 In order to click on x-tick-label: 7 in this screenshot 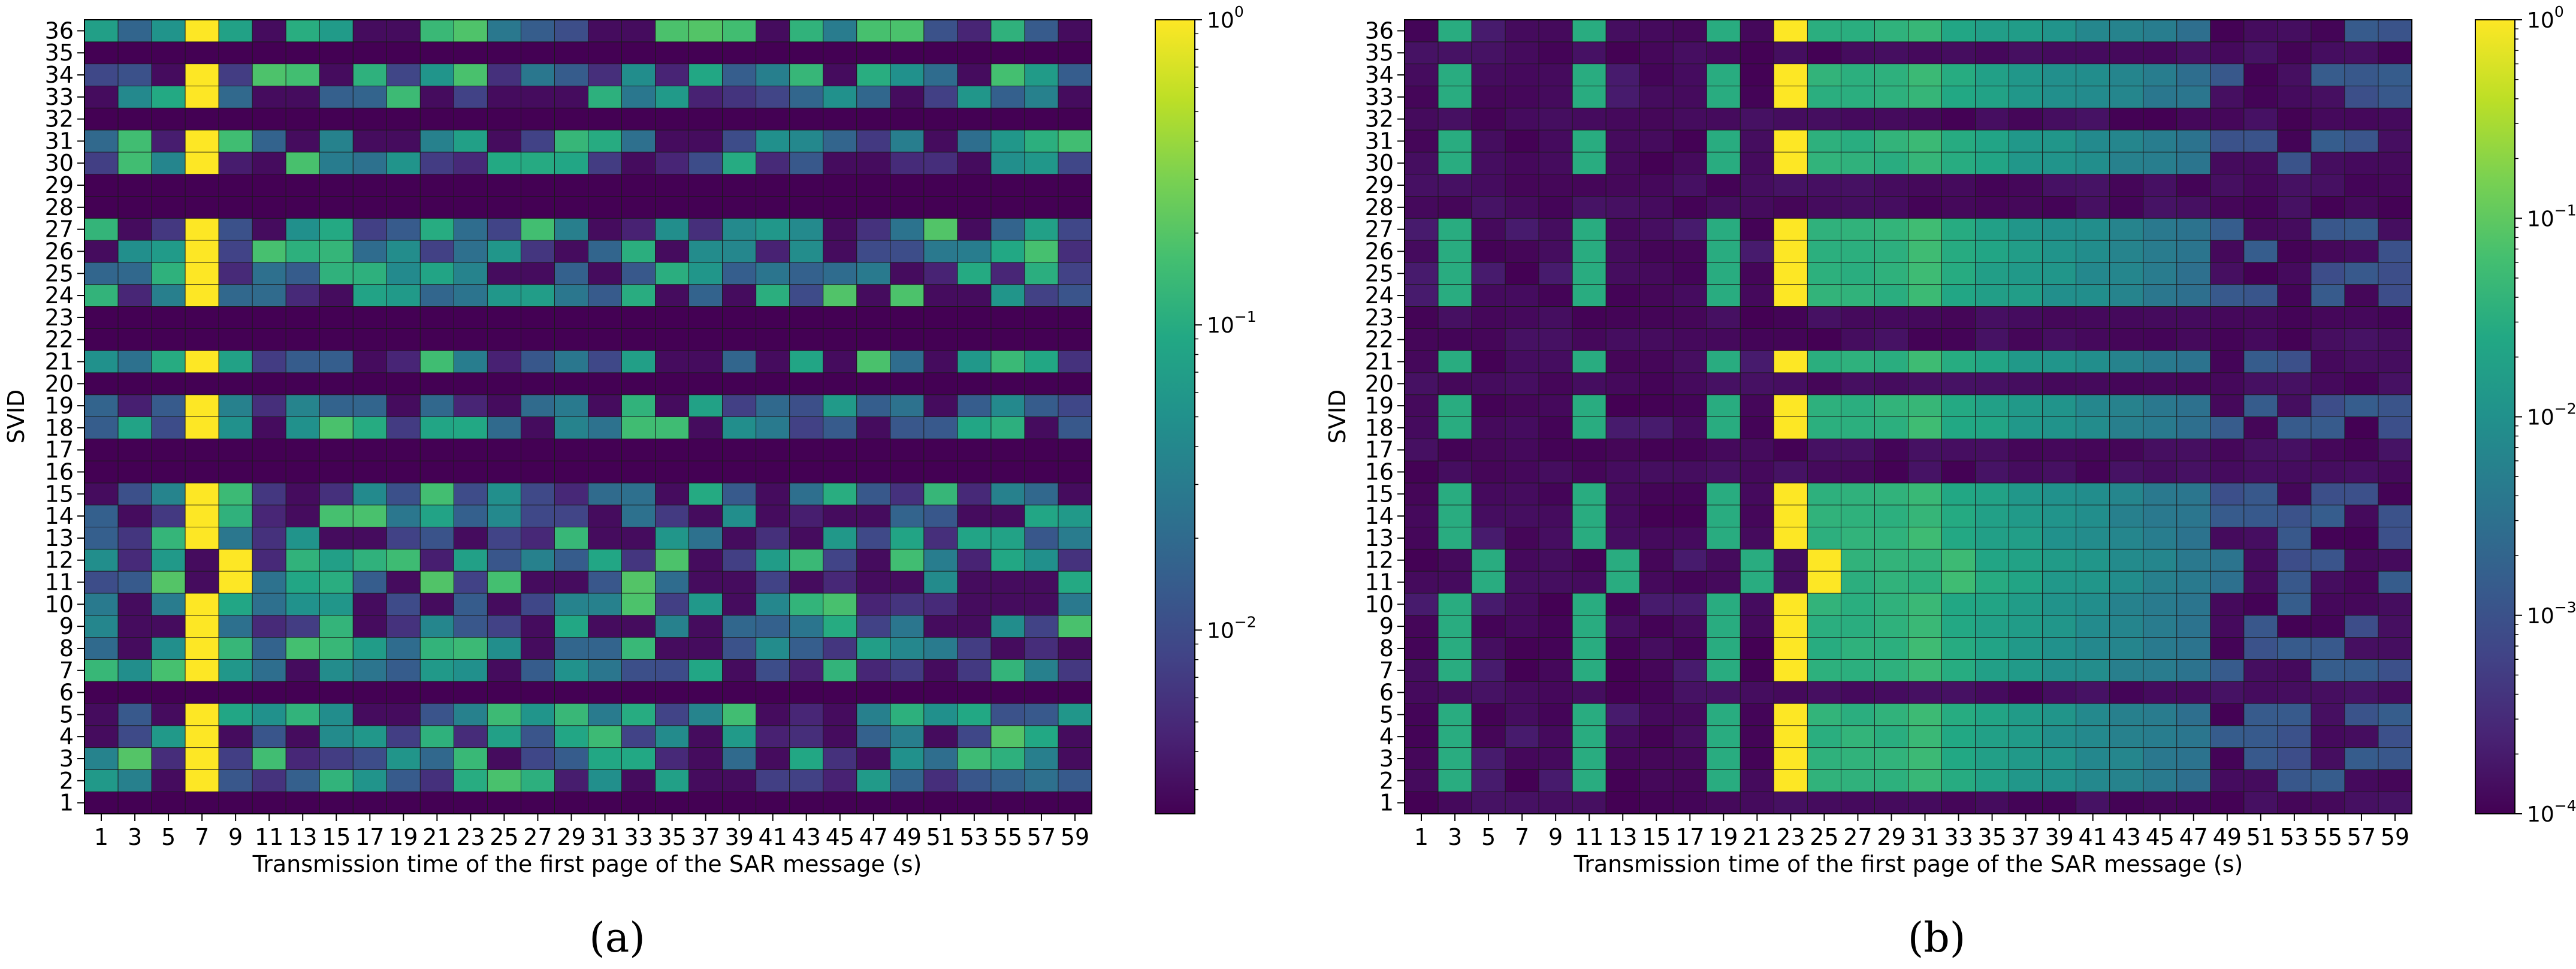, I will do `click(1522, 837)`.